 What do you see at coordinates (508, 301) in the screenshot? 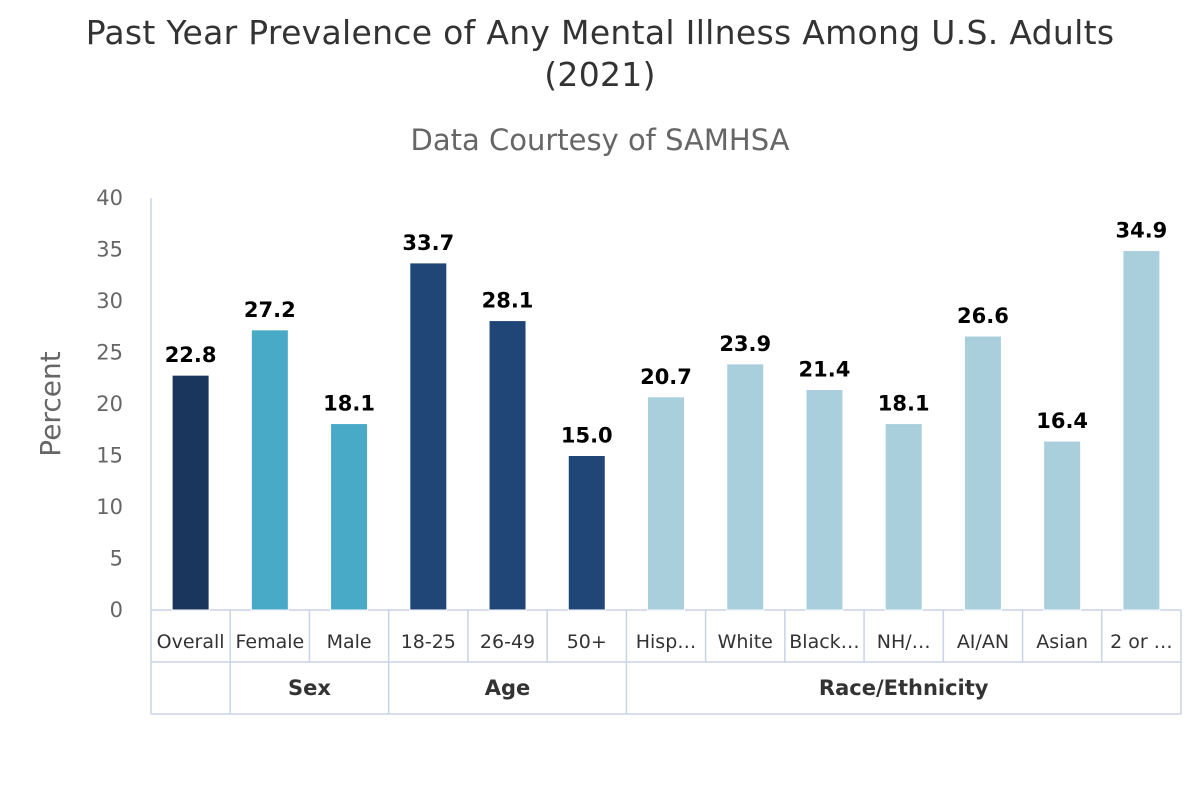
I see `data-label: 28.1` at bounding box center [508, 301].